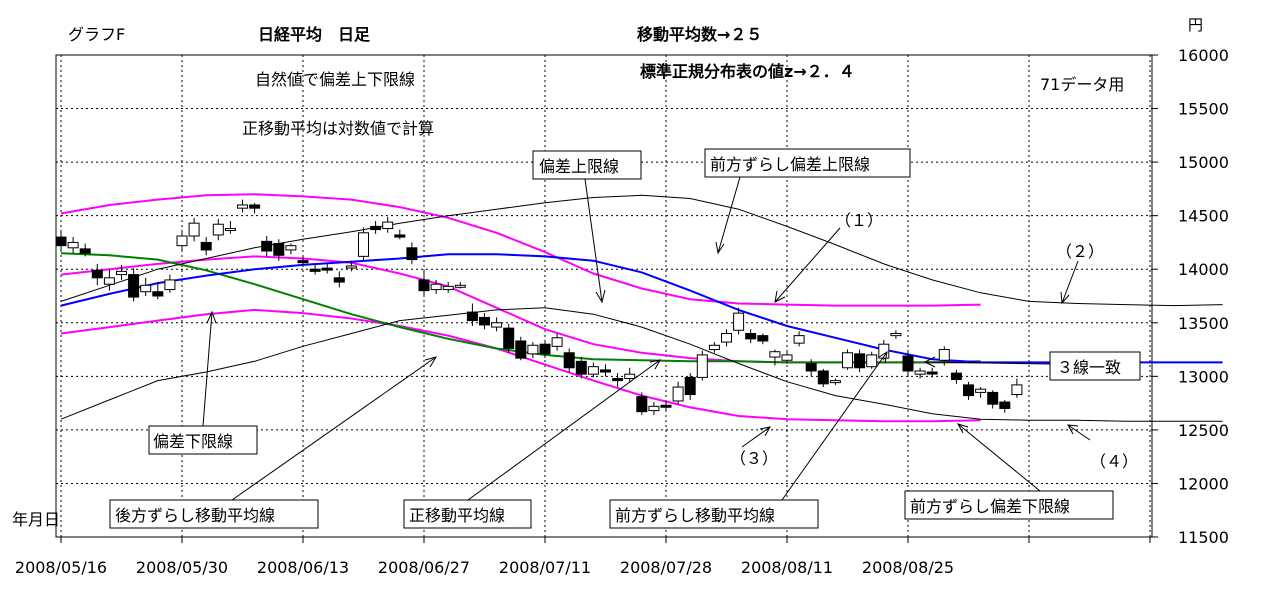 This screenshot has height=606, width=1275. I want to click on arrowhead-three-lines, so click(929, 362).